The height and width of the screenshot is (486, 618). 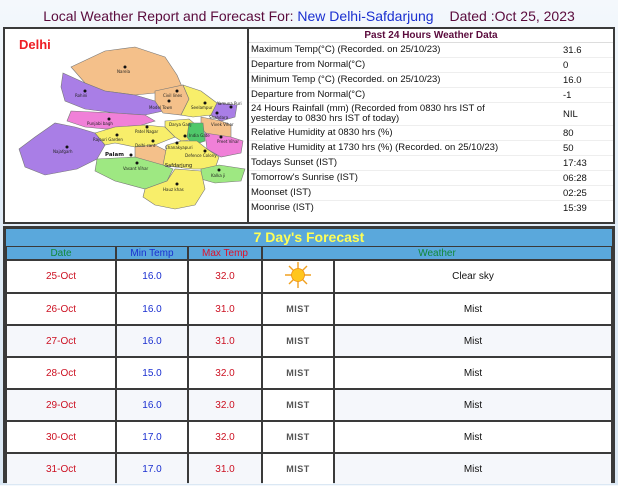 I want to click on row-label: Maximum Temp(°C) (Recorded. on 25/10/23), so click(x=346, y=49).